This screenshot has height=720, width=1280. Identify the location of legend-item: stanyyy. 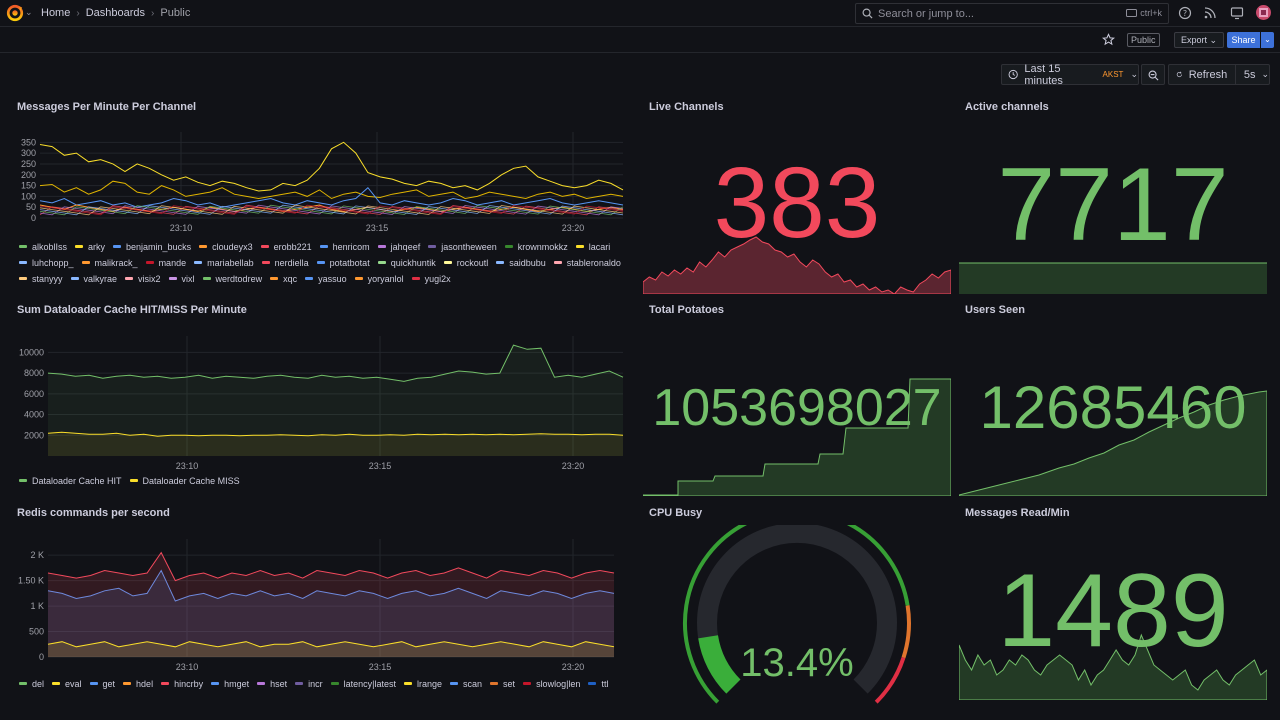
(41, 278).